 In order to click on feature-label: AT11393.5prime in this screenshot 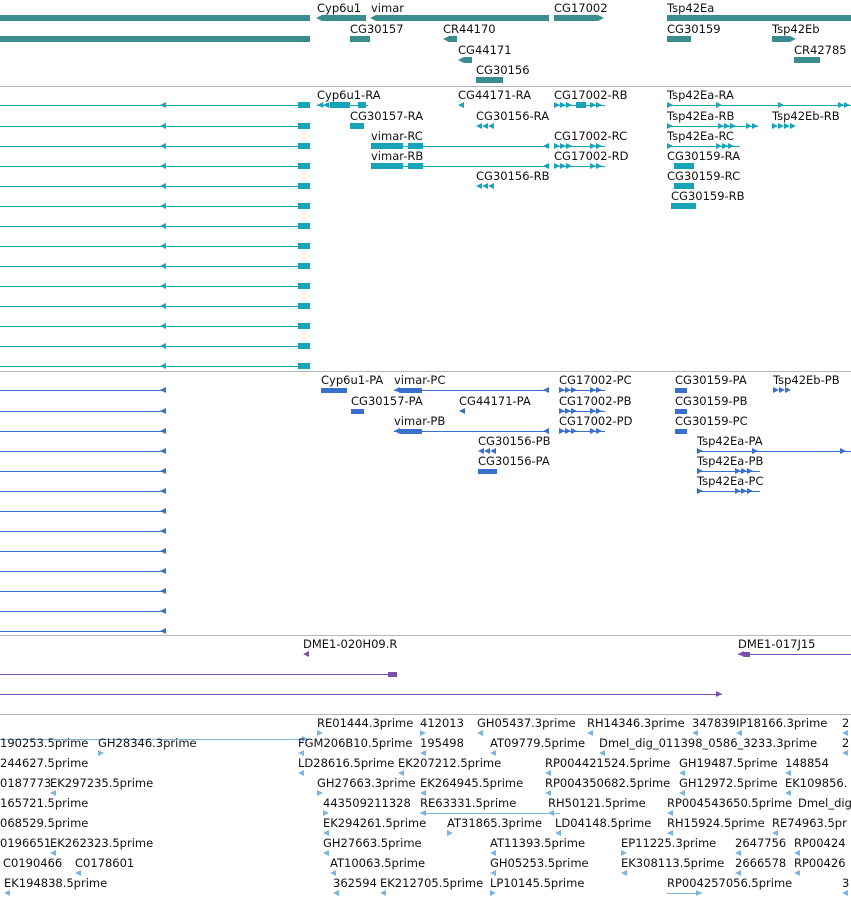, I will do `click(538, 843)`.